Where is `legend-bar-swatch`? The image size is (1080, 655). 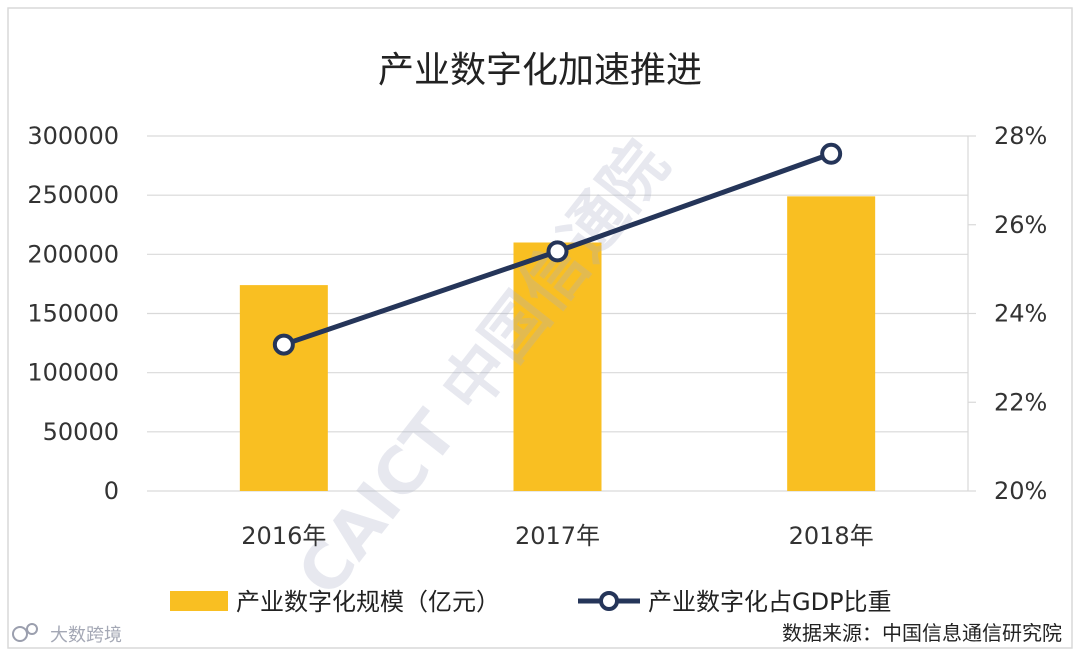
legend-bar-swatch is located at coordinates (199, 601).